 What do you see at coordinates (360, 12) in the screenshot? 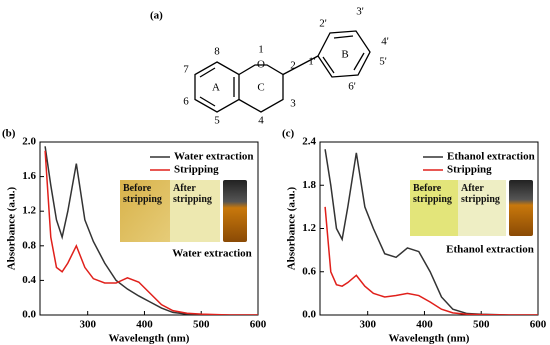
I see `atom-number: 3'` at bounding box center [360, 12].